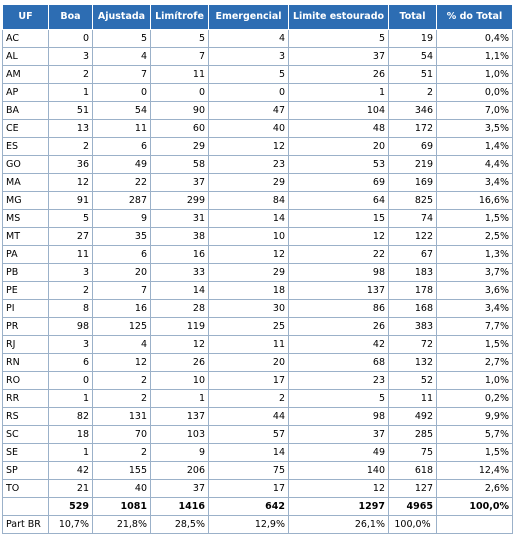 This screenshot has width=516, height=534. I want to click on cell-limitrofe: 26, so click(179, 362).